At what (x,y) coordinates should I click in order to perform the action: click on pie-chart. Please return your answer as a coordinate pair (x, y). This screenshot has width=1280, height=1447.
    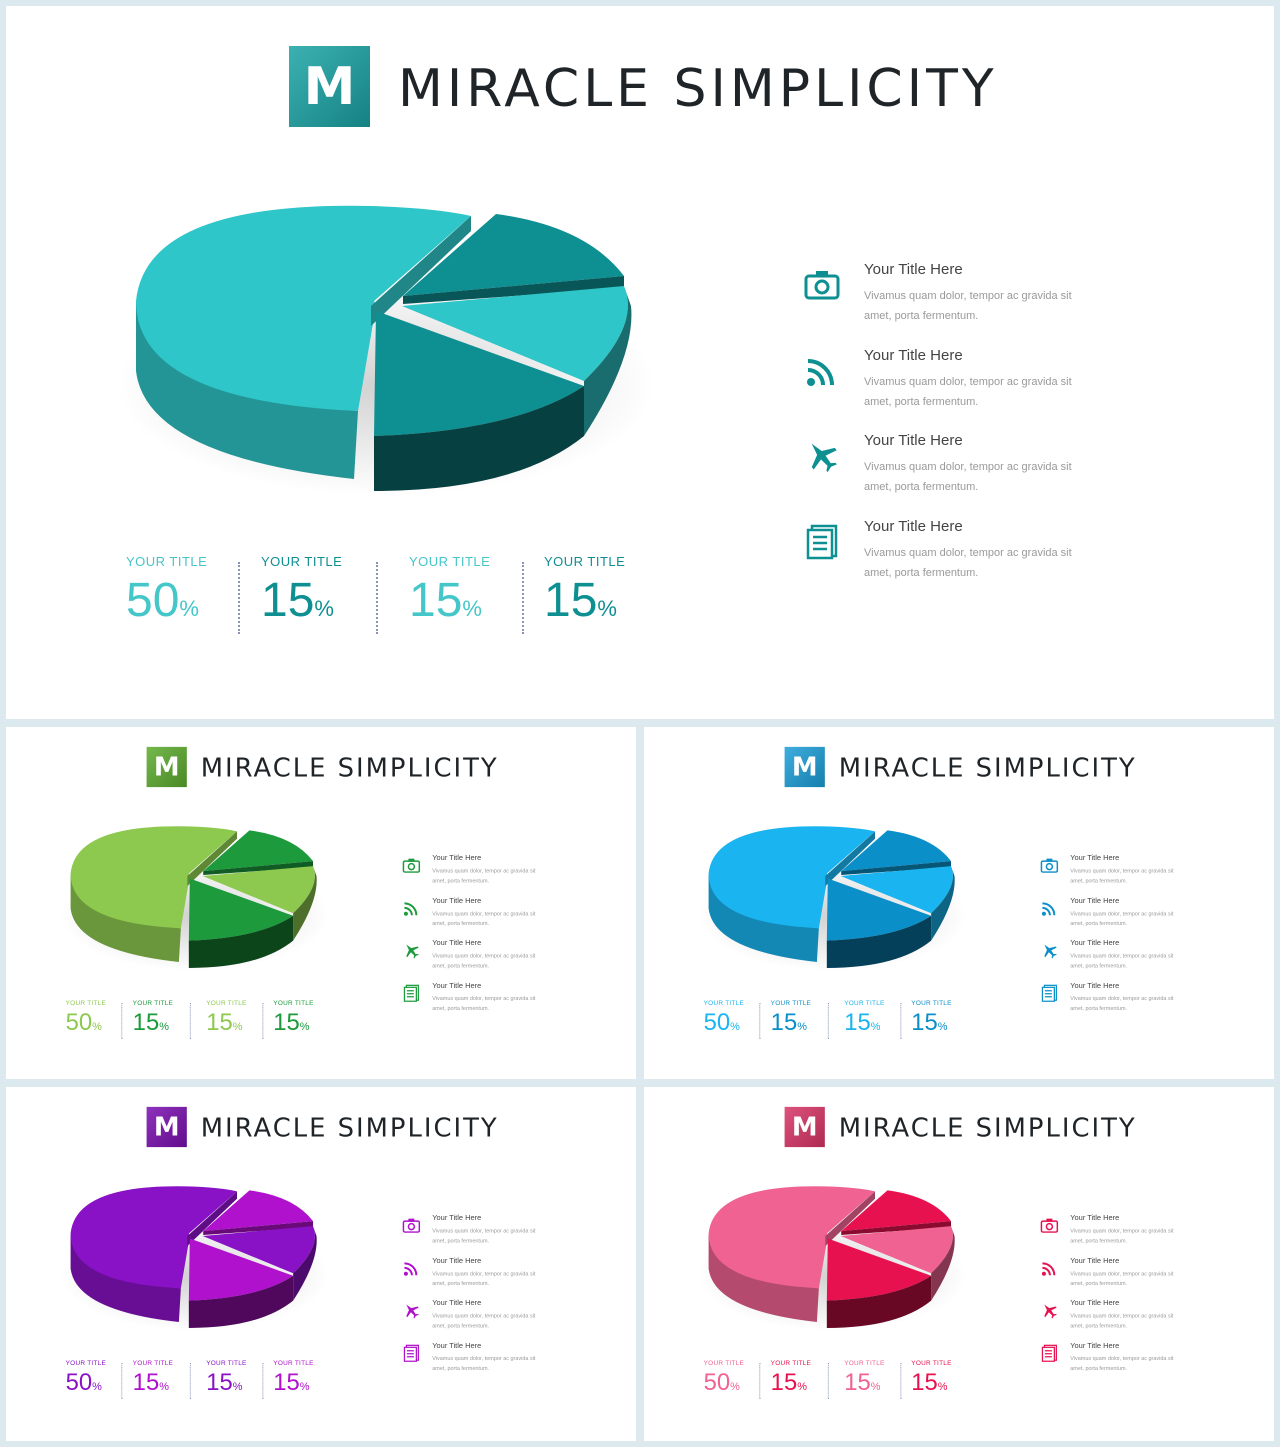
    Looking at the image, I should click on (832, 1258).